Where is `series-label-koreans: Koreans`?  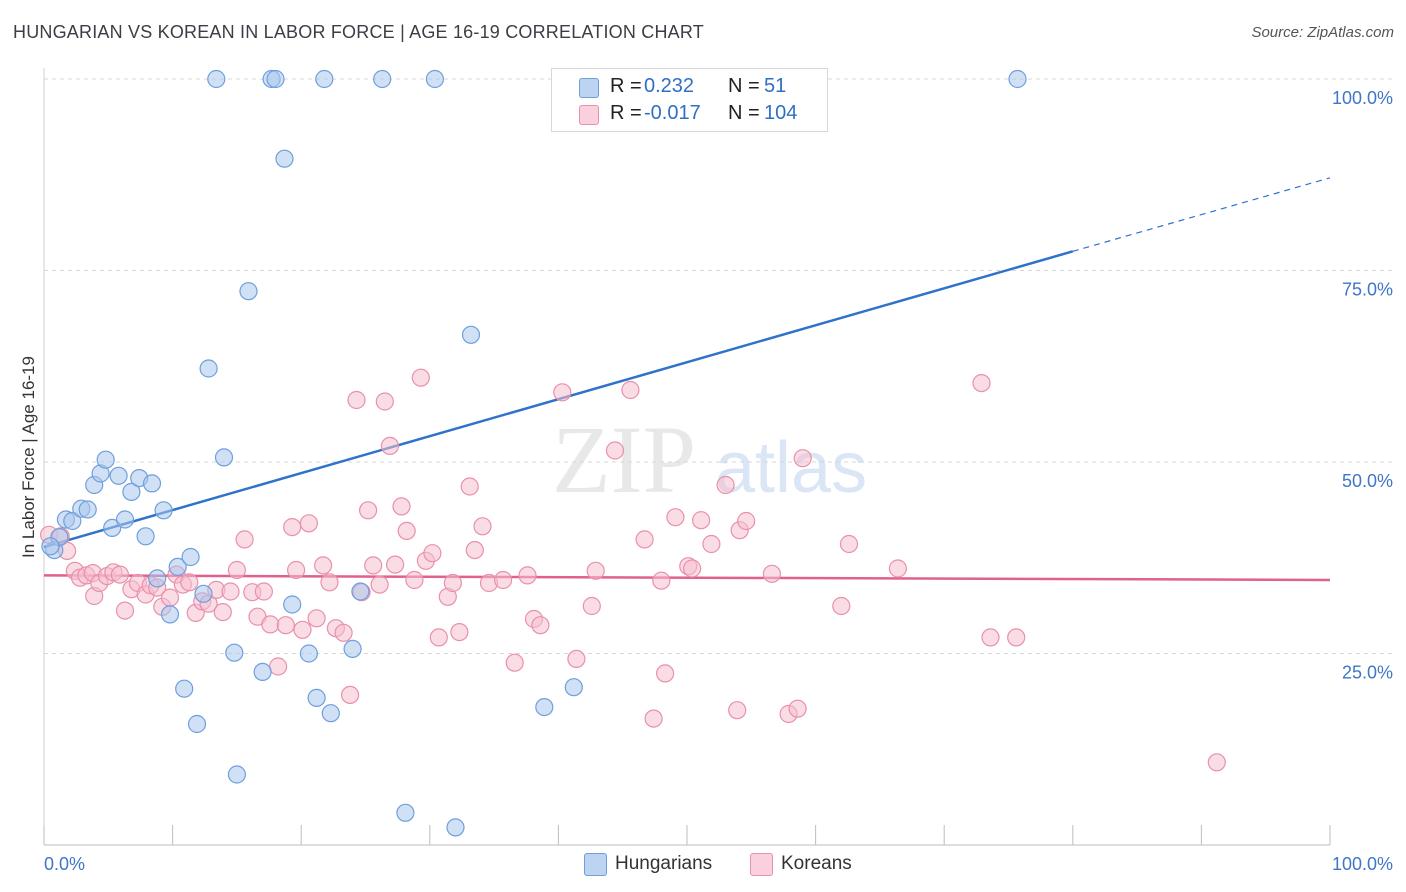
series-label-koreans: Koreans is located at coordinates (816, 863).